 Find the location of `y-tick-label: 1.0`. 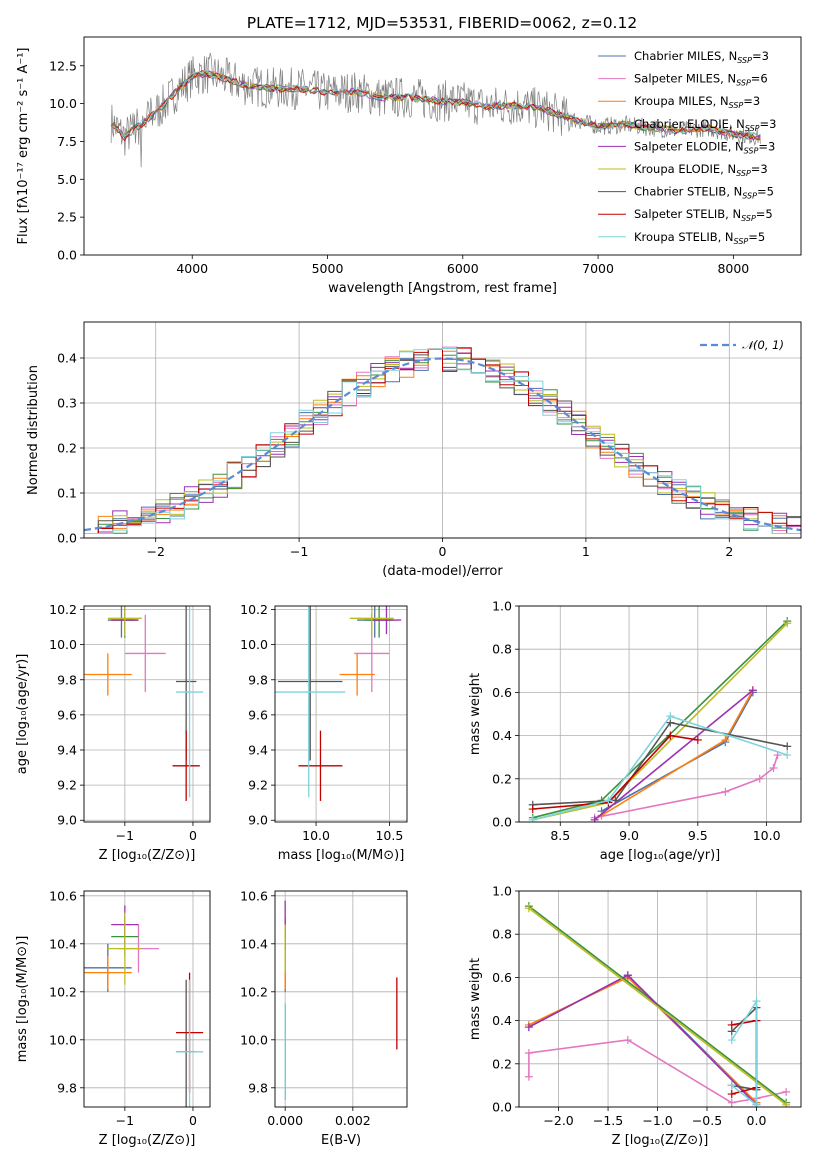

y-tick-label: 1.0 is located at coordinates (502, 891).